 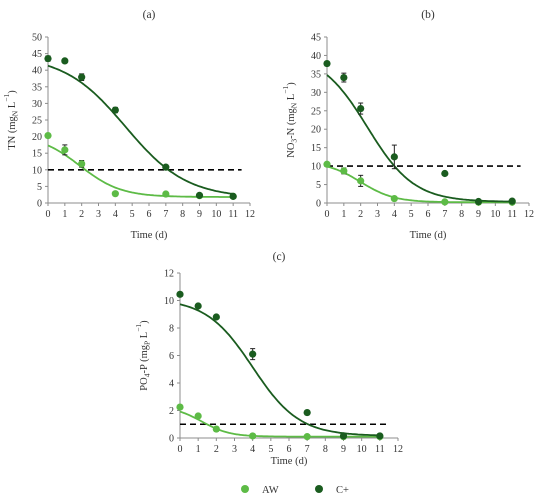 What do you see at coordinates (171, 384) in the screenshot?
I see `y-tick-label: 4` at bounding box center [171, 384].